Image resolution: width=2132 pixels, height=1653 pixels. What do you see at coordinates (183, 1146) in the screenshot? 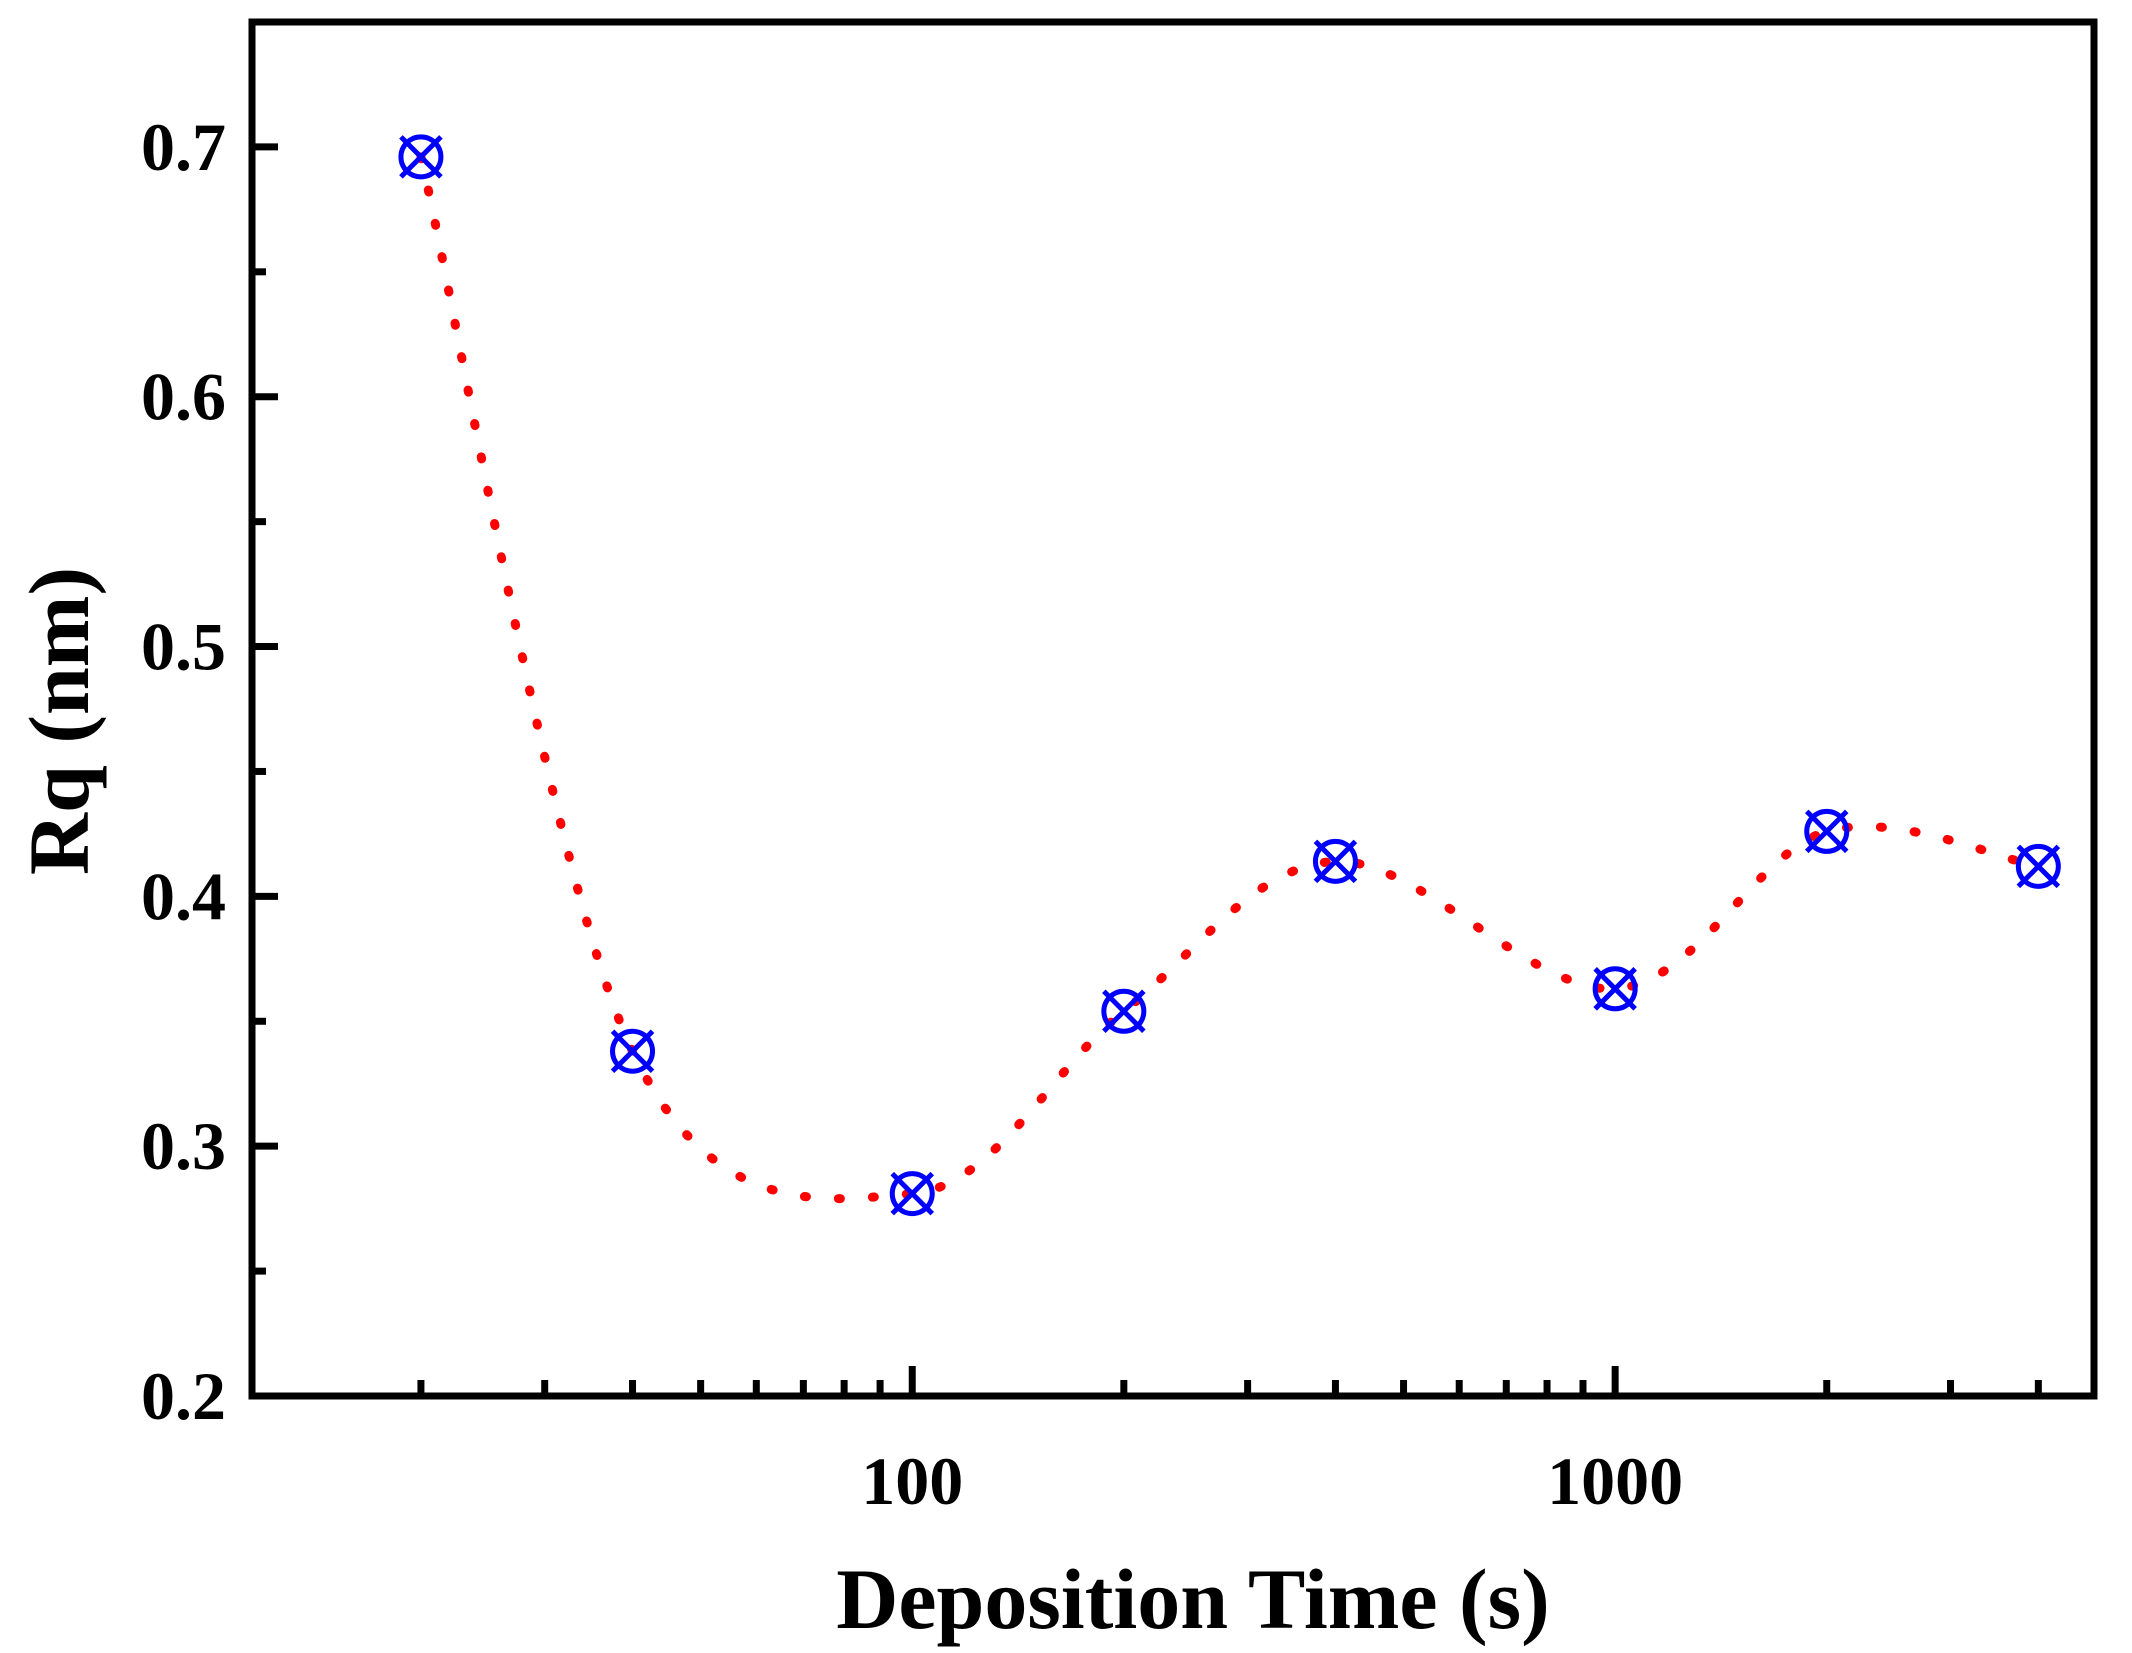
I see `y-tick-label: 0.3` at bounding box center [183, 1146].